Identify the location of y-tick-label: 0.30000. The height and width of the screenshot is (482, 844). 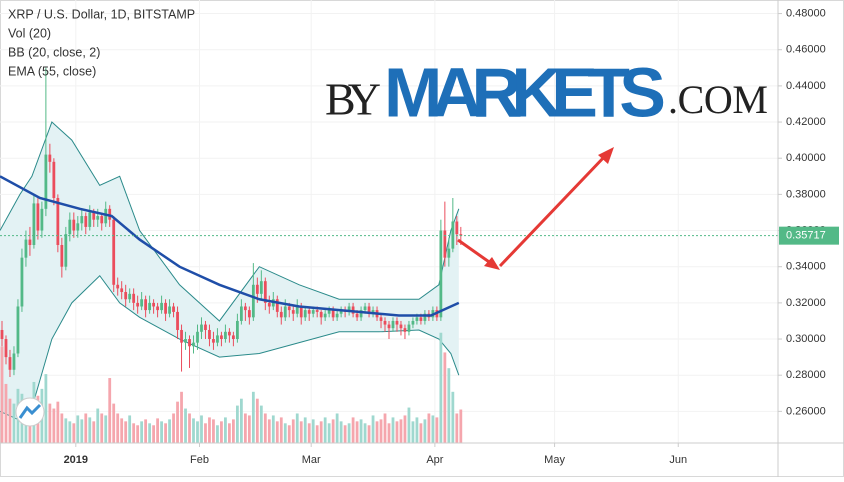
(806, 339).